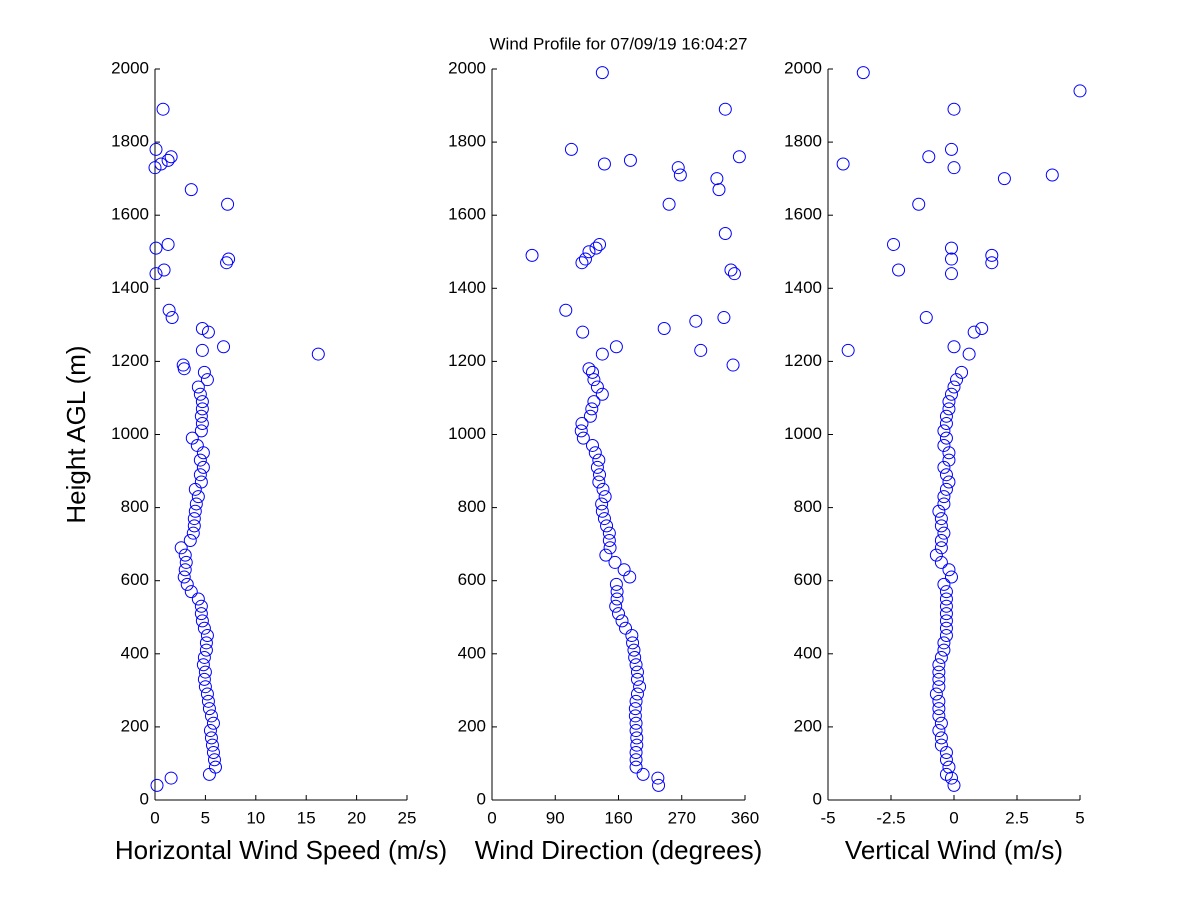  What do you see at coordinates (154, 817) in the screenshot?
I see `x-tick-label: 0` at bounding box center [154, 817].